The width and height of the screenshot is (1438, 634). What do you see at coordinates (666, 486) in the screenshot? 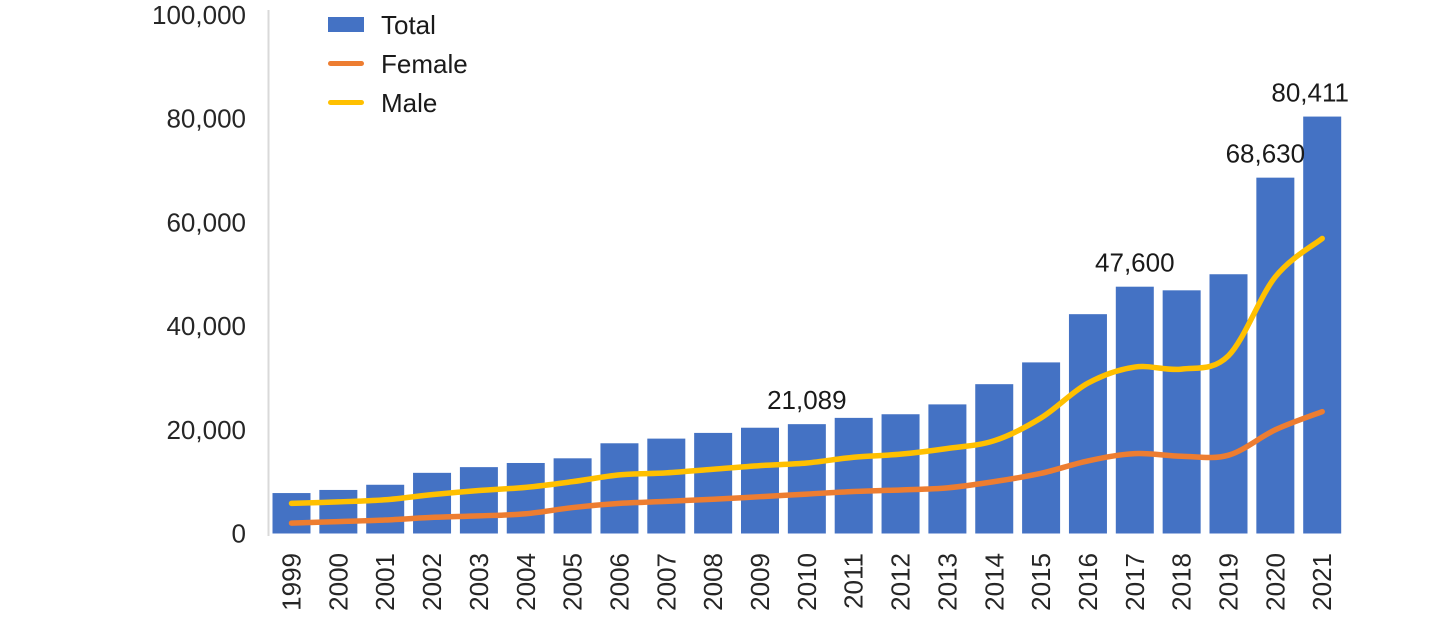
I see `bar-2007` at bounding box center [666, 486].